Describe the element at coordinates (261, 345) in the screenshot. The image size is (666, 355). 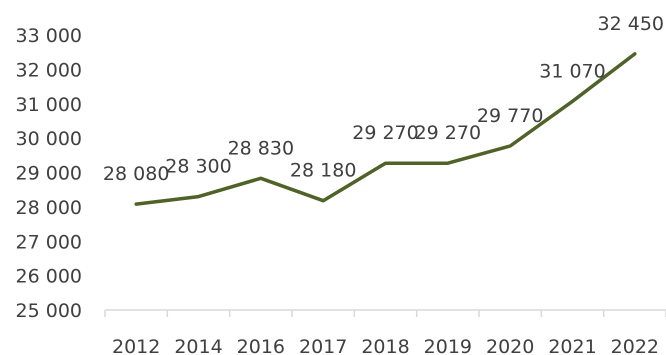
I see `x-tick-label: 2016` at that location.